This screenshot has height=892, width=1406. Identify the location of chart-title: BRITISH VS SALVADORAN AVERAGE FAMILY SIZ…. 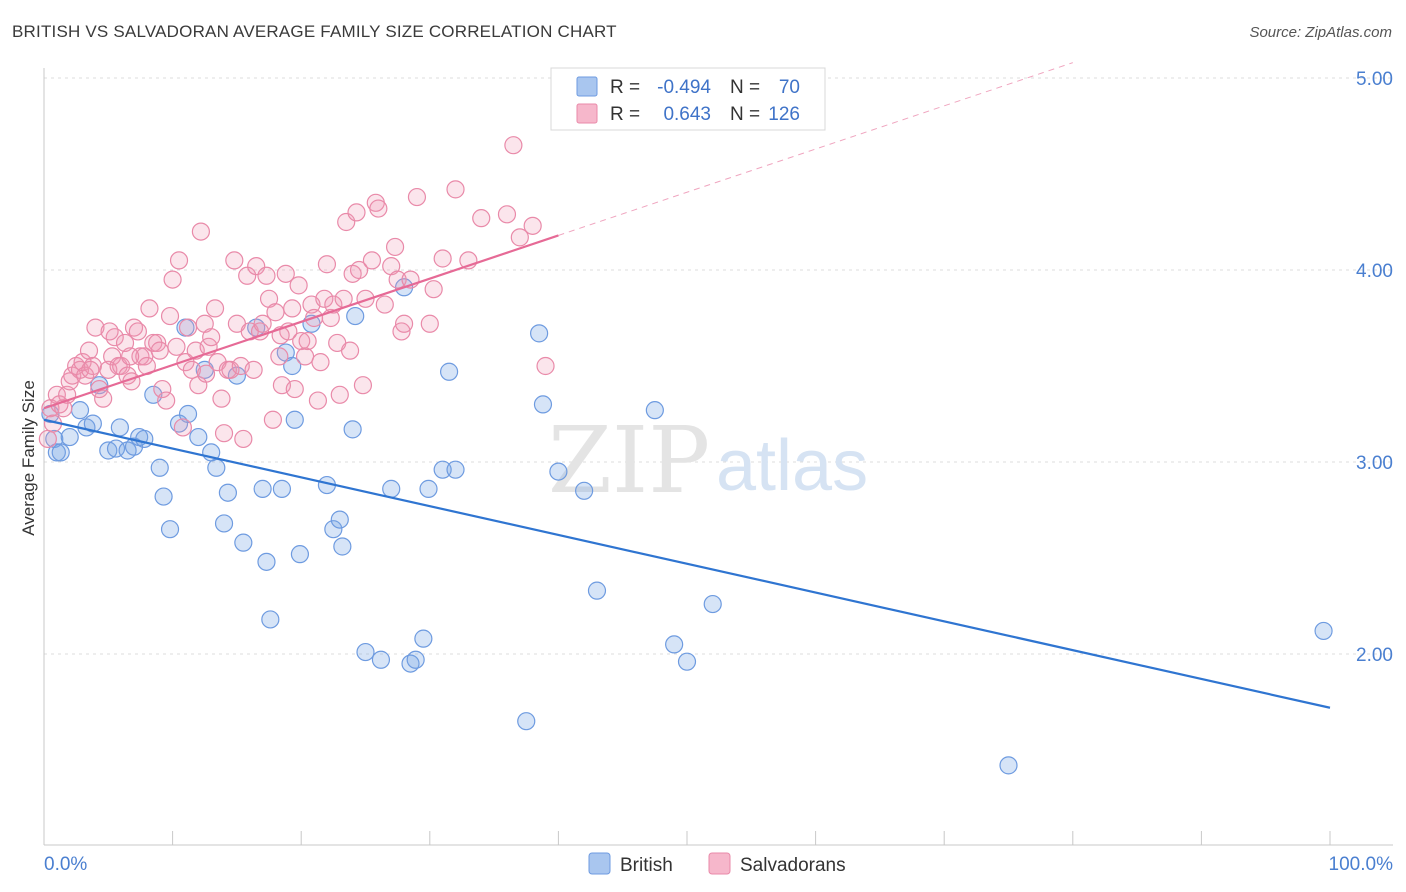
(314, 31).